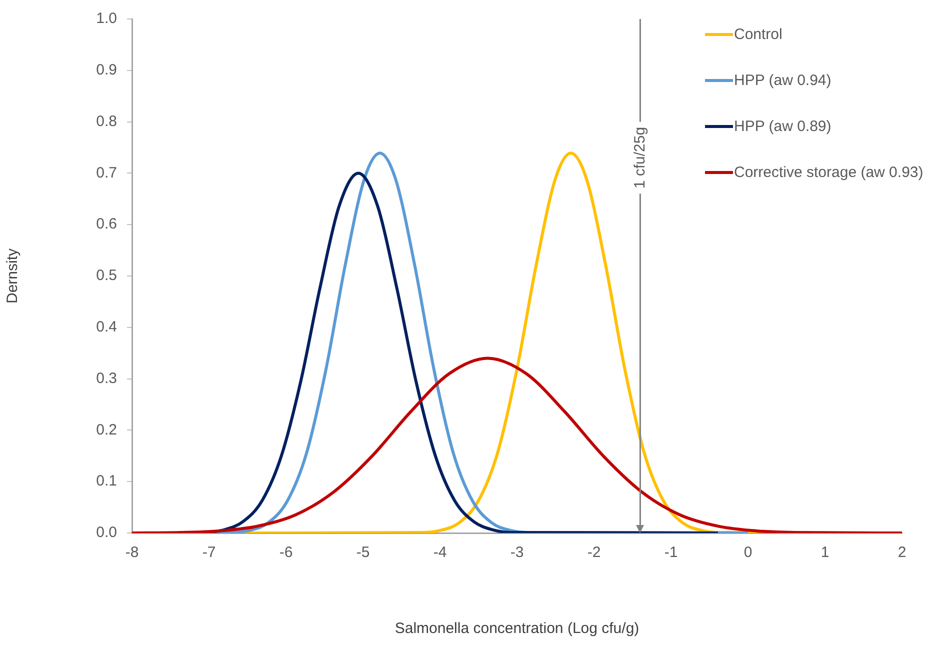 The image size is (952, 646). I want to click on legend-label: HPP (aw 0.94), so click(783, 80).